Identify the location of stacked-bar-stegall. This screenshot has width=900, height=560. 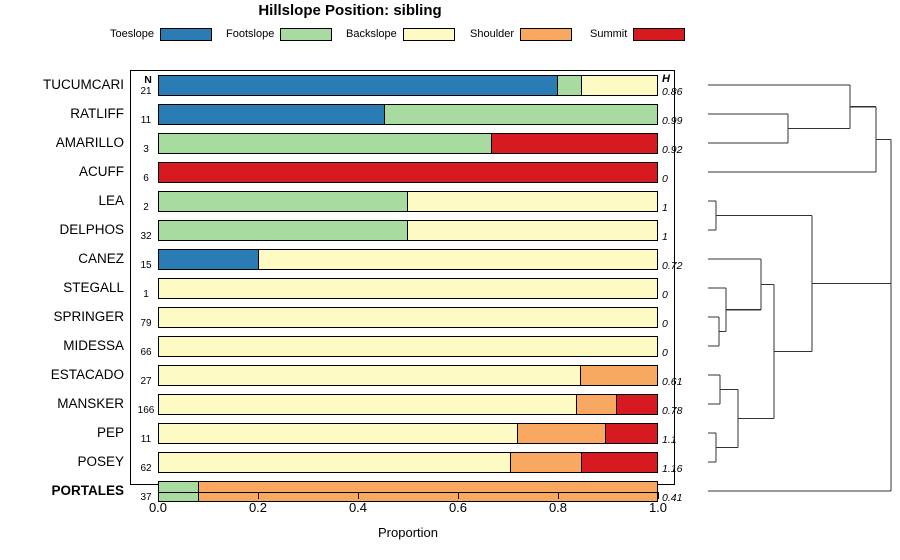
(408, 288).